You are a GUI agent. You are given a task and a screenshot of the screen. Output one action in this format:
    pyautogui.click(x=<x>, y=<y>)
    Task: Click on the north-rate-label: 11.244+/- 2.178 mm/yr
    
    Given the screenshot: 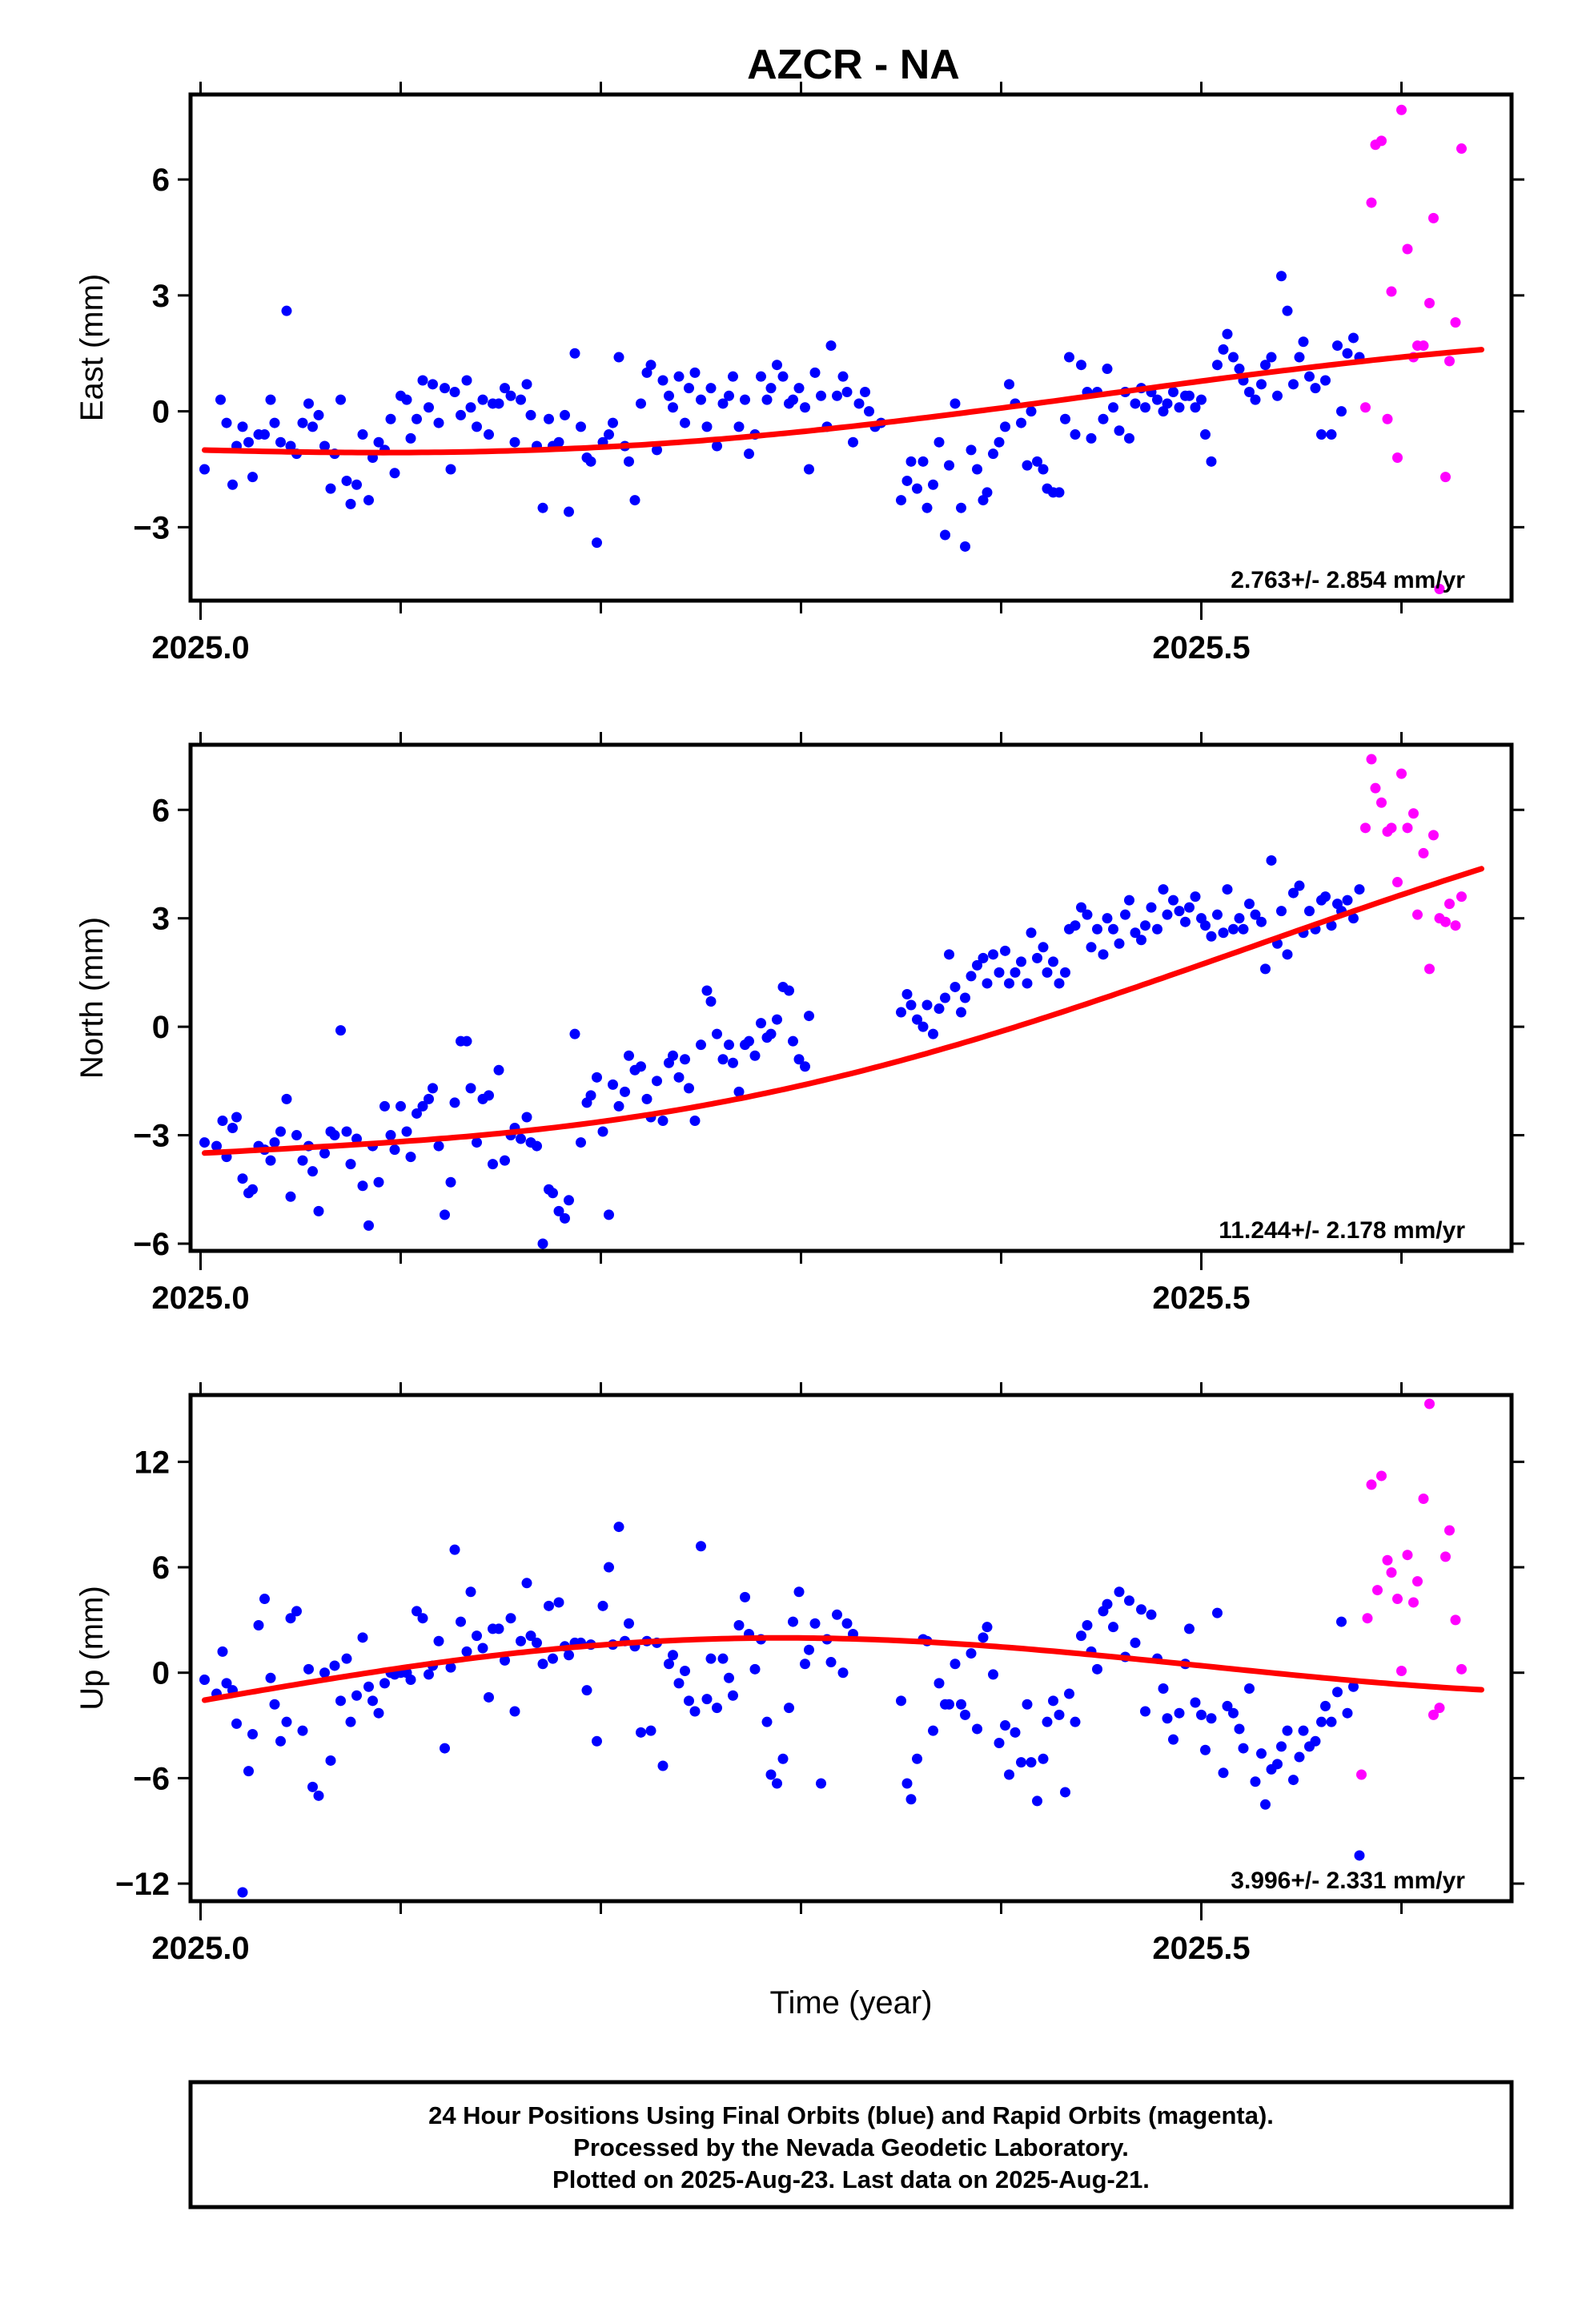 What is the action you would take?
    pyautogui.click(x=1342, y=1230)
    